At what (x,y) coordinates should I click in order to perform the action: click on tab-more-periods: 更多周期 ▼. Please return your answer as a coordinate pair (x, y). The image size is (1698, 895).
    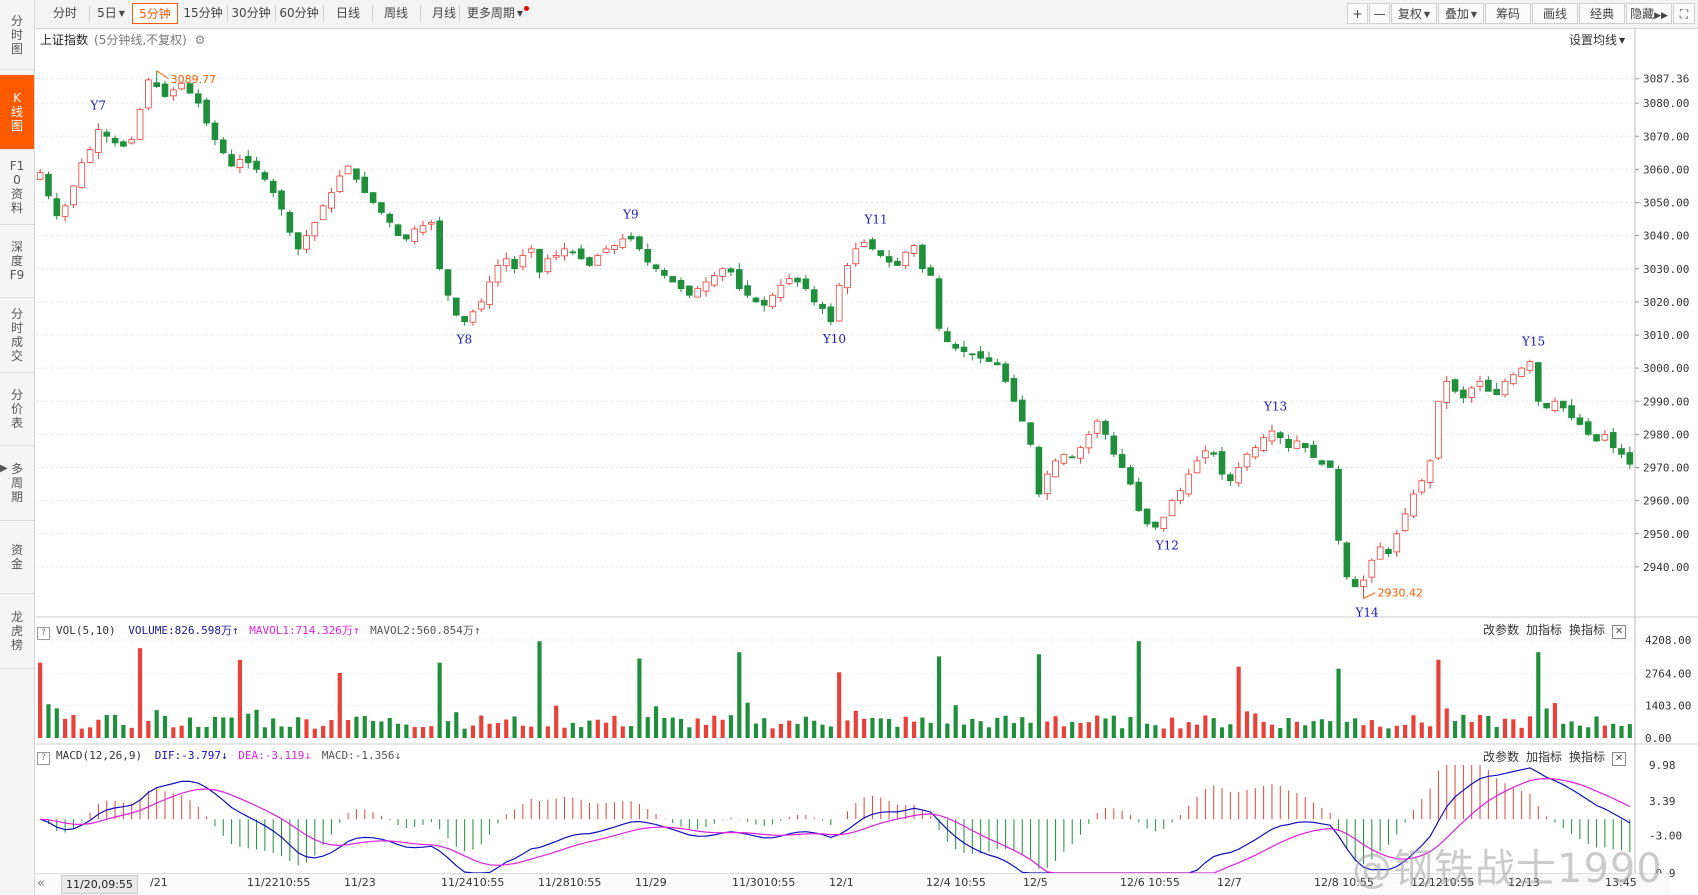
    Looking at the image, I should click on (498, 13).